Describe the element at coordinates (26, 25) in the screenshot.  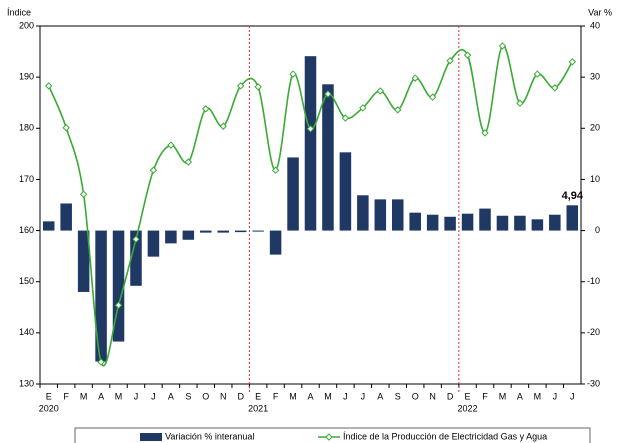
I see `y-tick-label: 200` at that location.